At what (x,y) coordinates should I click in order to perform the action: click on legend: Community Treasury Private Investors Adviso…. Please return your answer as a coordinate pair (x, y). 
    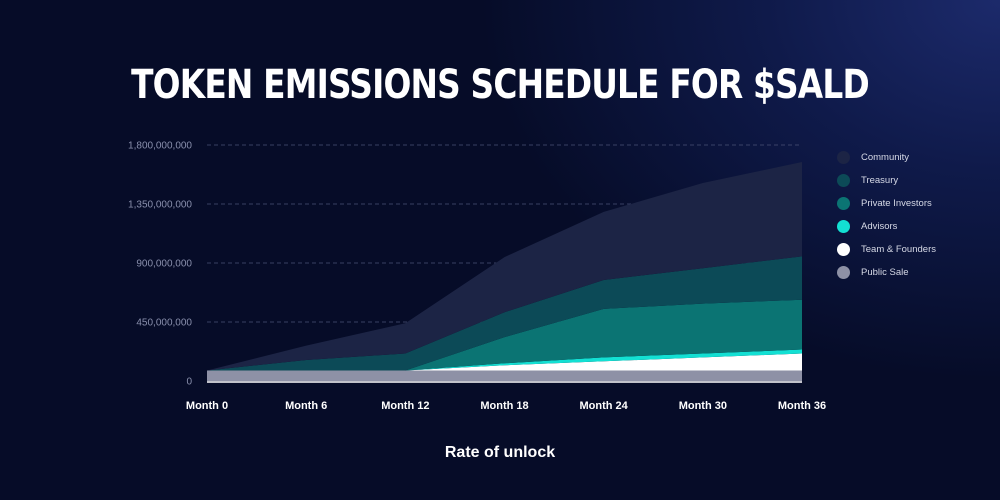
    Looking at the image, I should click on (886, 215).